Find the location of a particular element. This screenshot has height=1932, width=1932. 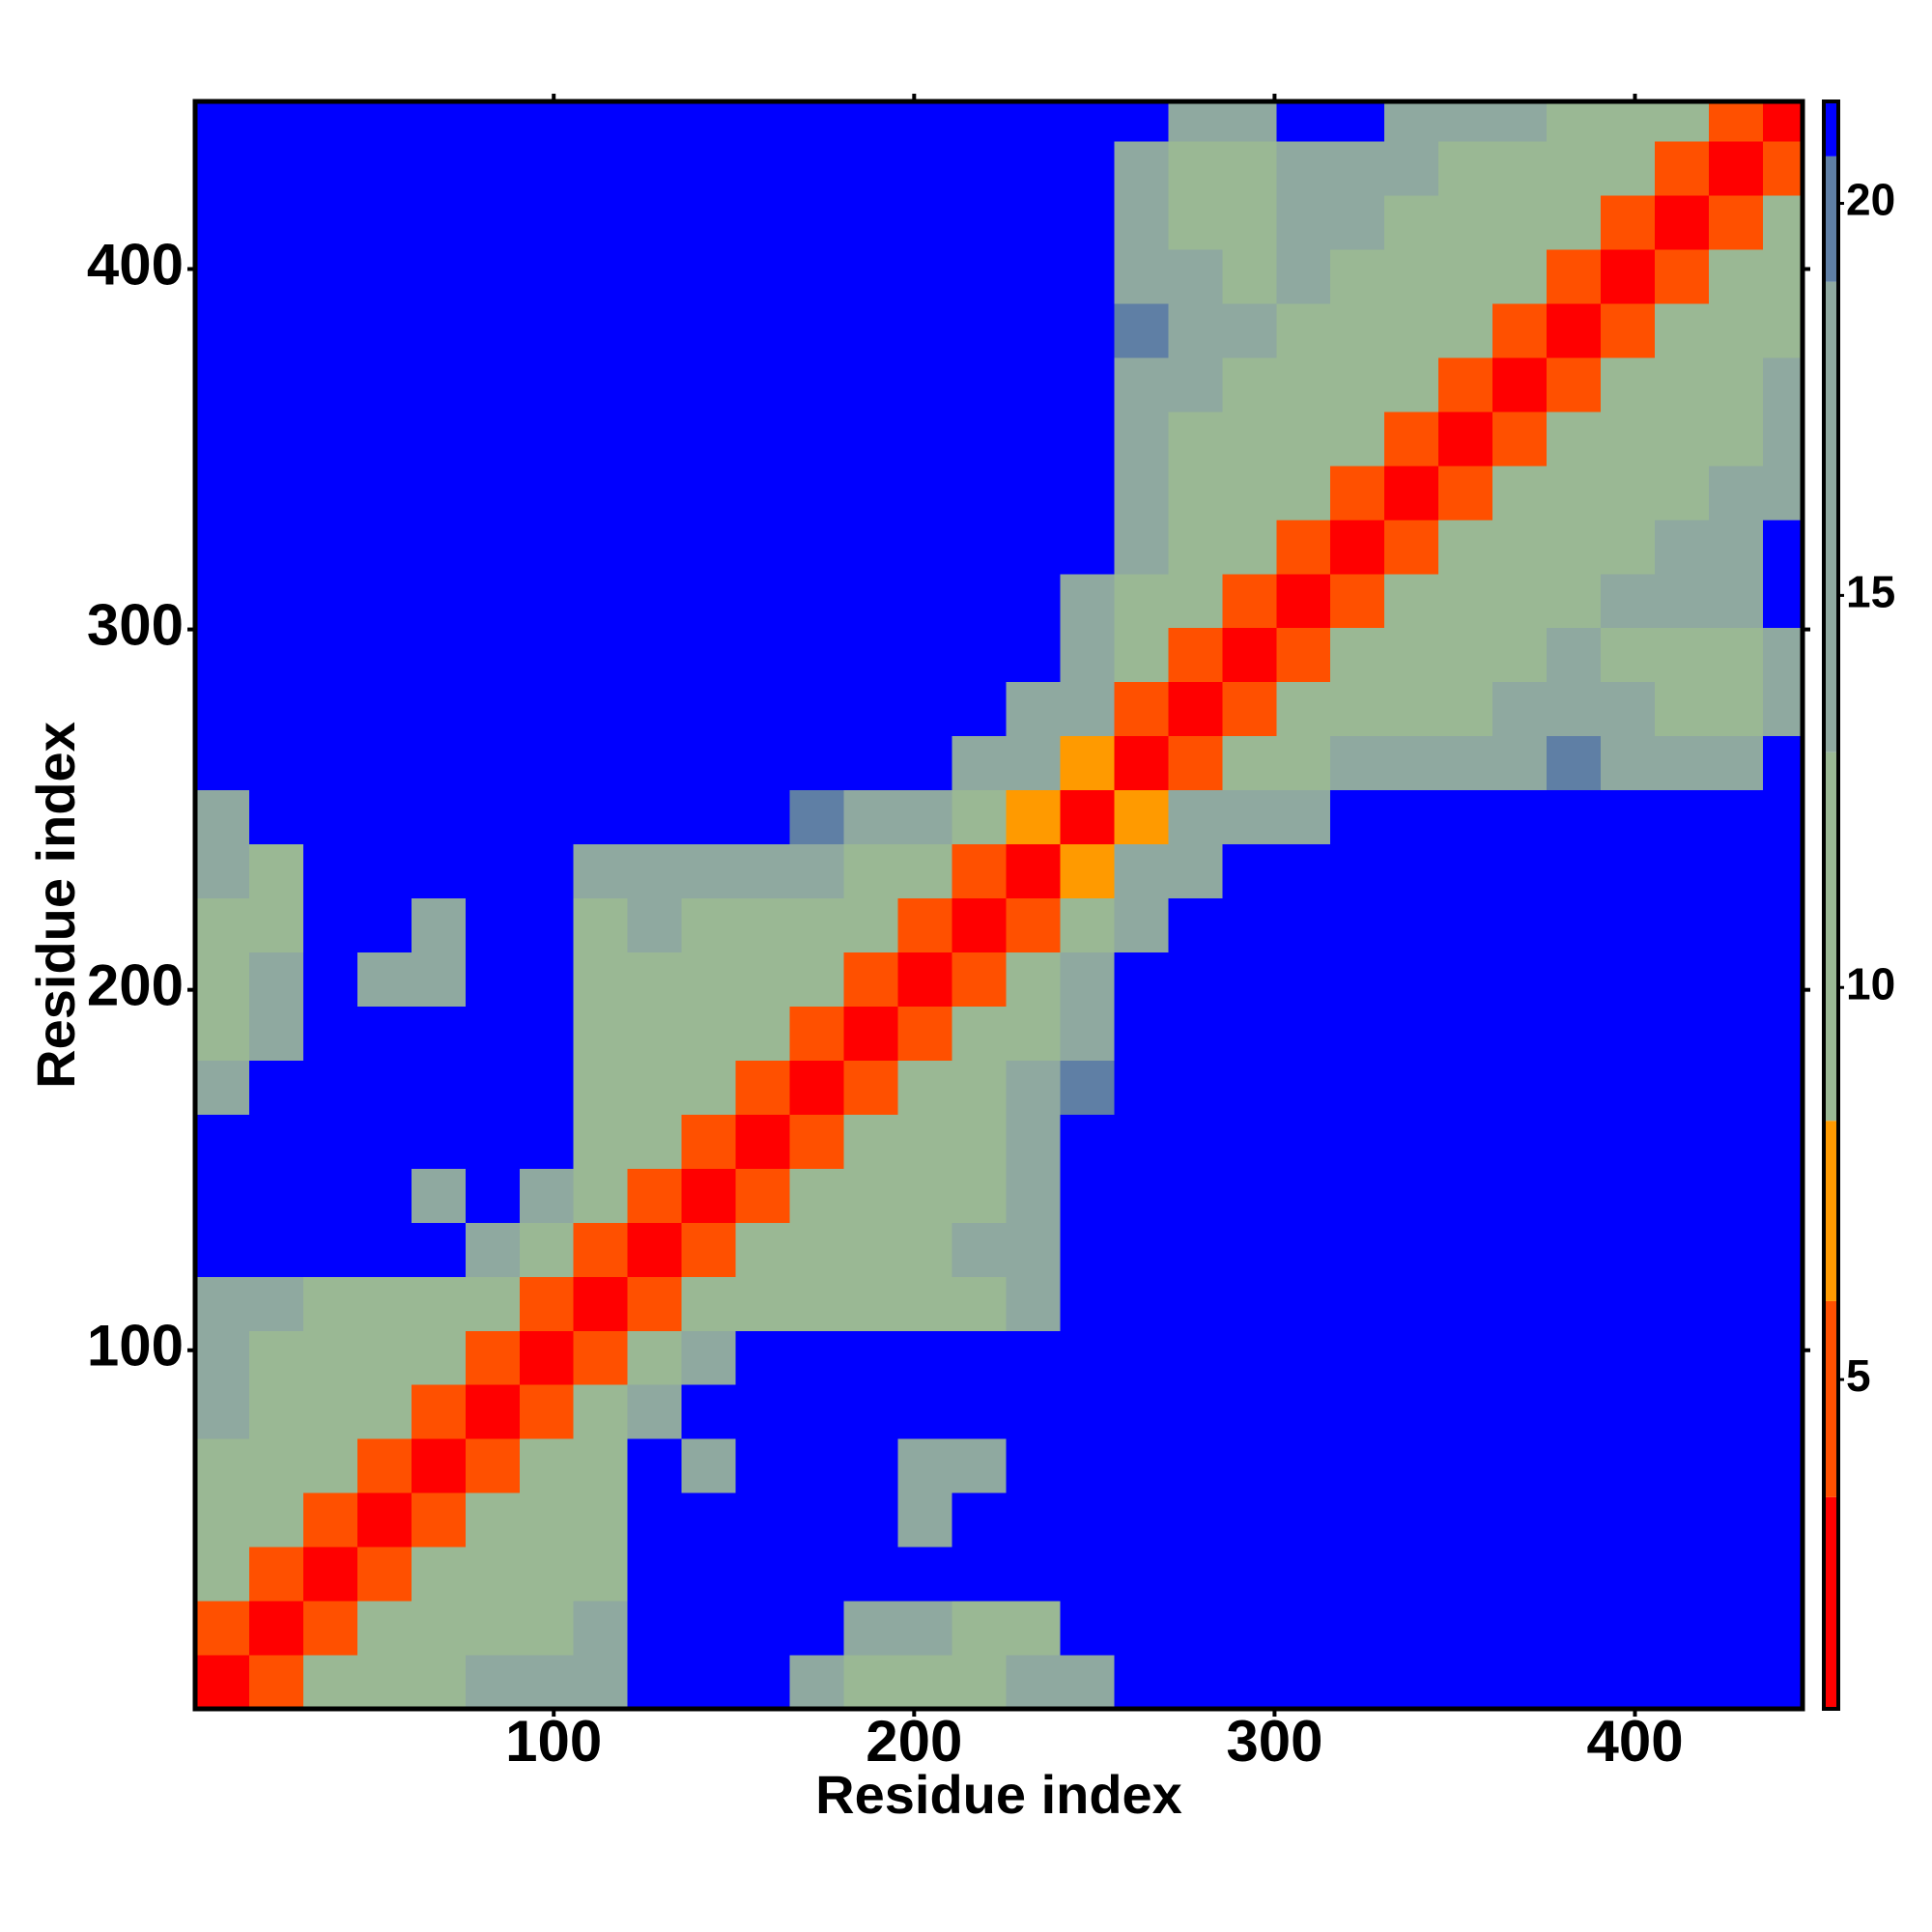

colorbar-tick-label: 5 is located at coordinates (1858, 1375).